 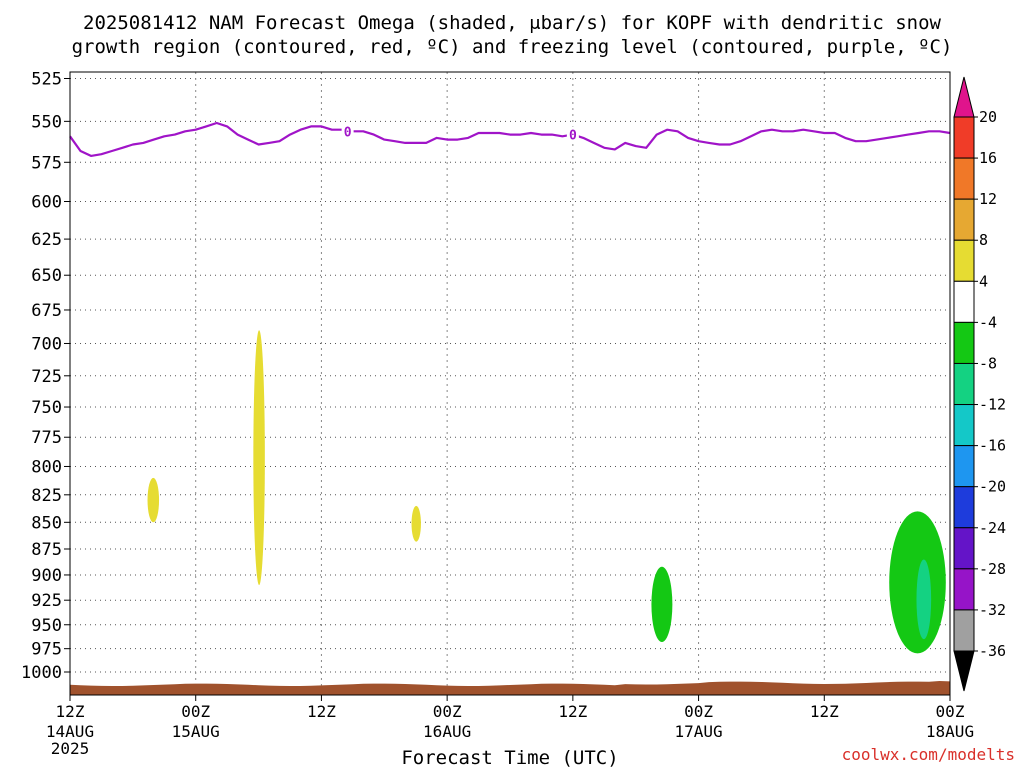 I want to click on x-tick-label: 18AUG, so click(x=950, y=731).